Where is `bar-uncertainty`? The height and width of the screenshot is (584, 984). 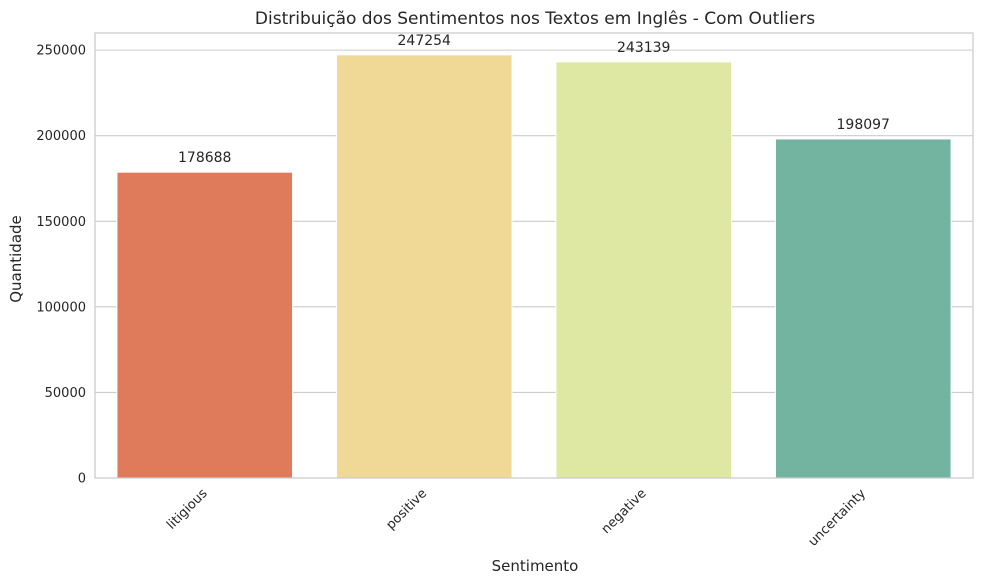 bar-uncertainty is located at coordinates (863, 308).